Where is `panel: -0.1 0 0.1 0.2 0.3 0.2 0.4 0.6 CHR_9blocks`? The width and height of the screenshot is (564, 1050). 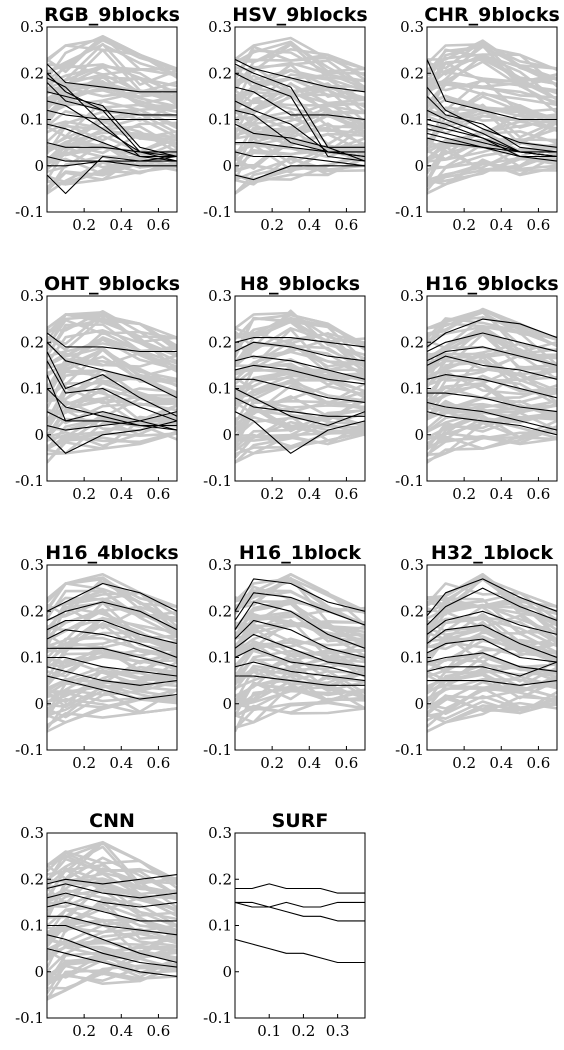 panel: -0.1 0 0.1 0.2 0.3 0.2 0.4 0.6 CHR_9blocks is located at coordinates (477, 119).